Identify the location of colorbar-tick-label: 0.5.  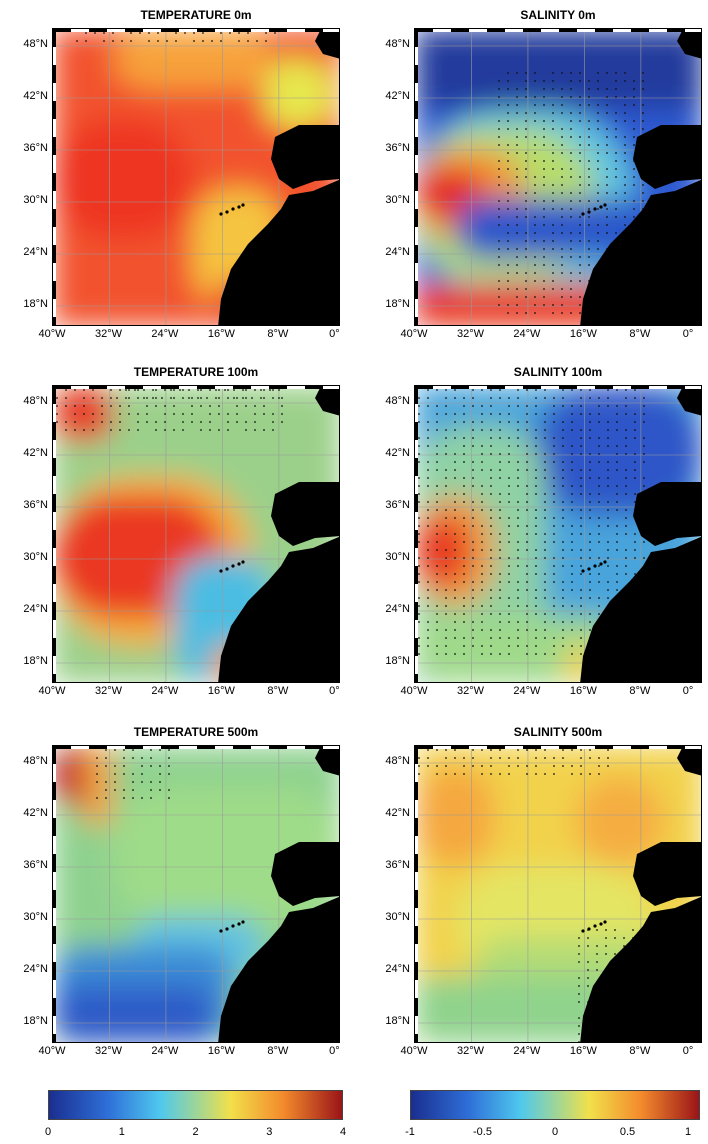
(627, 1132).